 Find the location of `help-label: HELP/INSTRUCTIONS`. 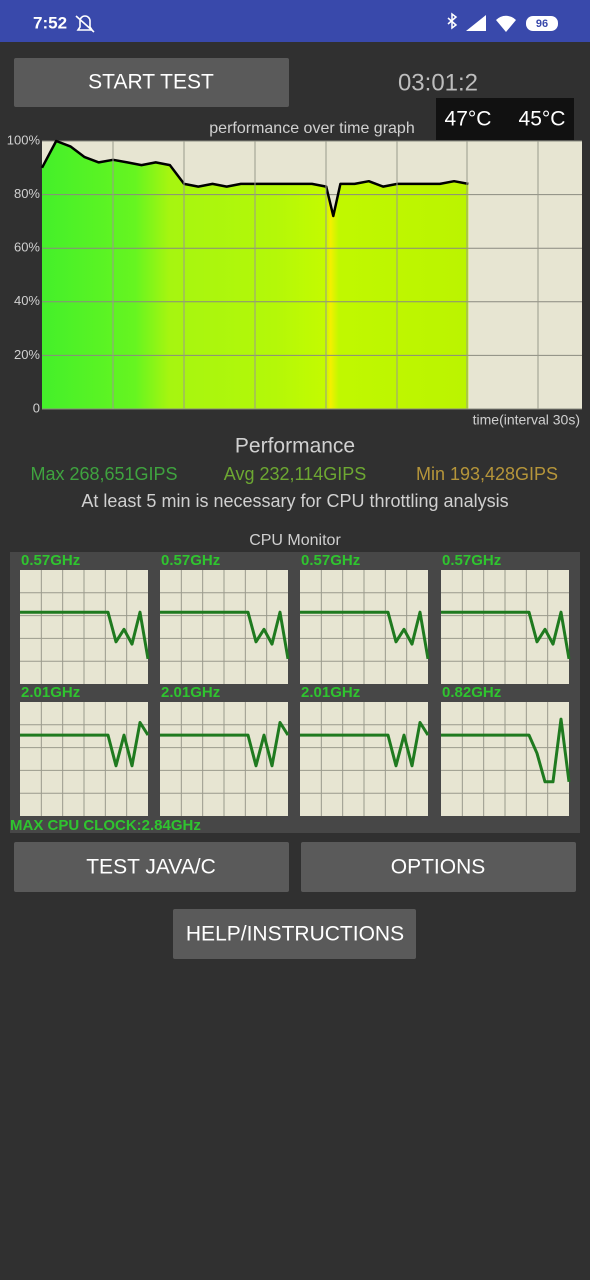

help-label: HELP/INSTRUCTIONS is located at coordinates (295, 934).